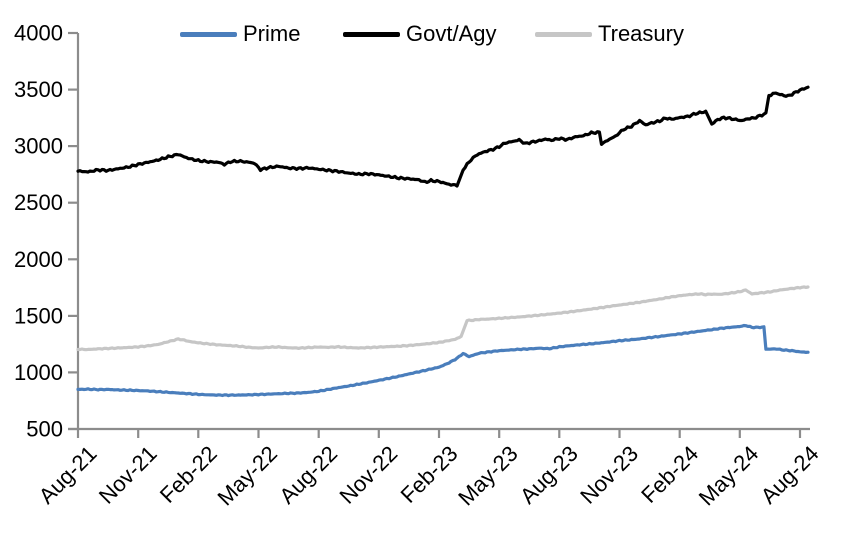  I want to click on govt-agy-line-swatch, so click(371, 34).